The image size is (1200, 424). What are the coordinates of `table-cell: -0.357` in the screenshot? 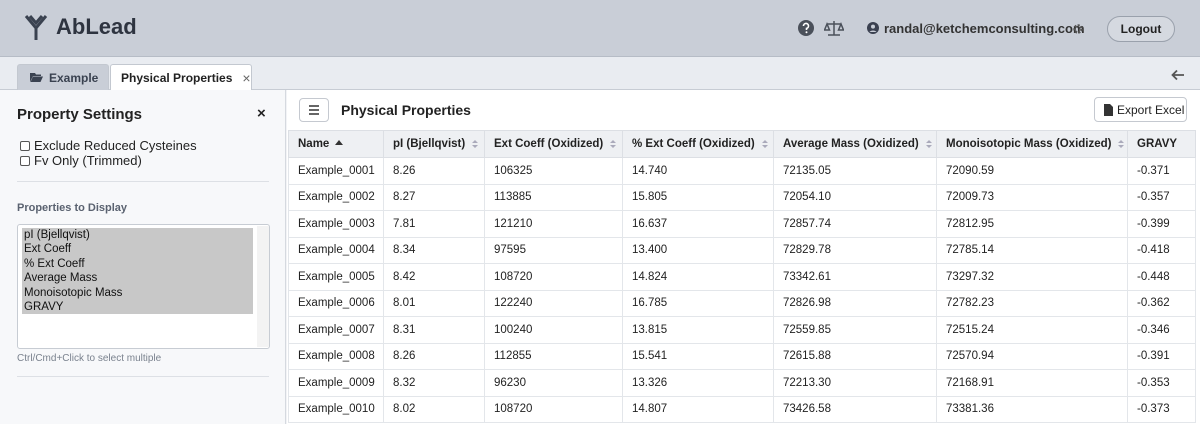 It's located at (1161, 197).